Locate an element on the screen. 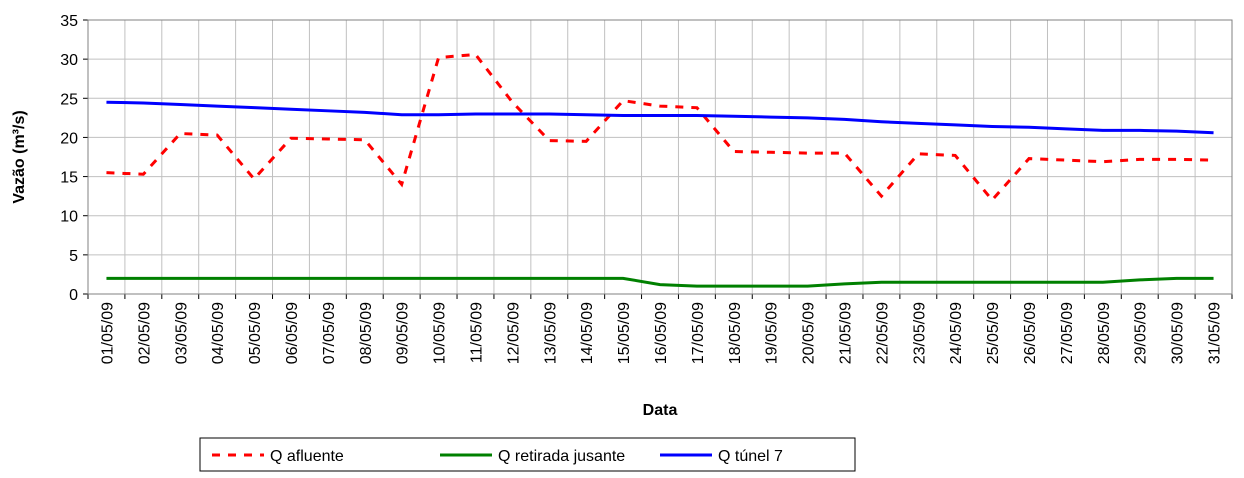 This screenshot has width=1244, height=478. x-tick-label: 24/05/09 is located at coordinates (956, 333).